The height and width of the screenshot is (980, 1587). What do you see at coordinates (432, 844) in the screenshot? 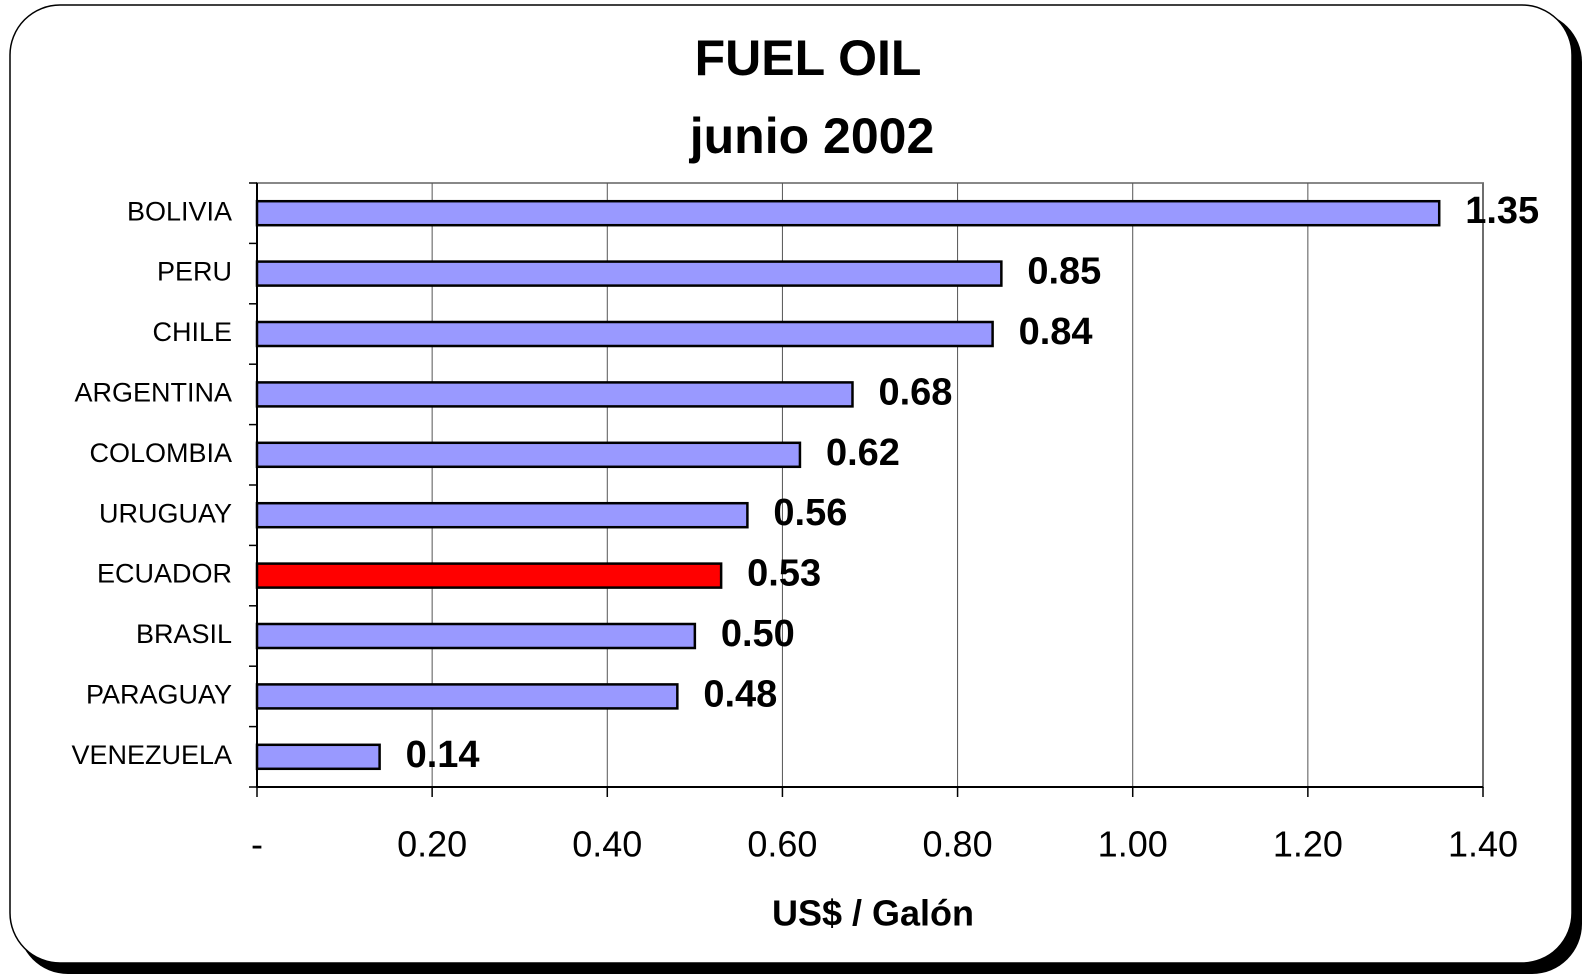
I see `x-tick-label: 0.20` at bounding box center [432, 844].